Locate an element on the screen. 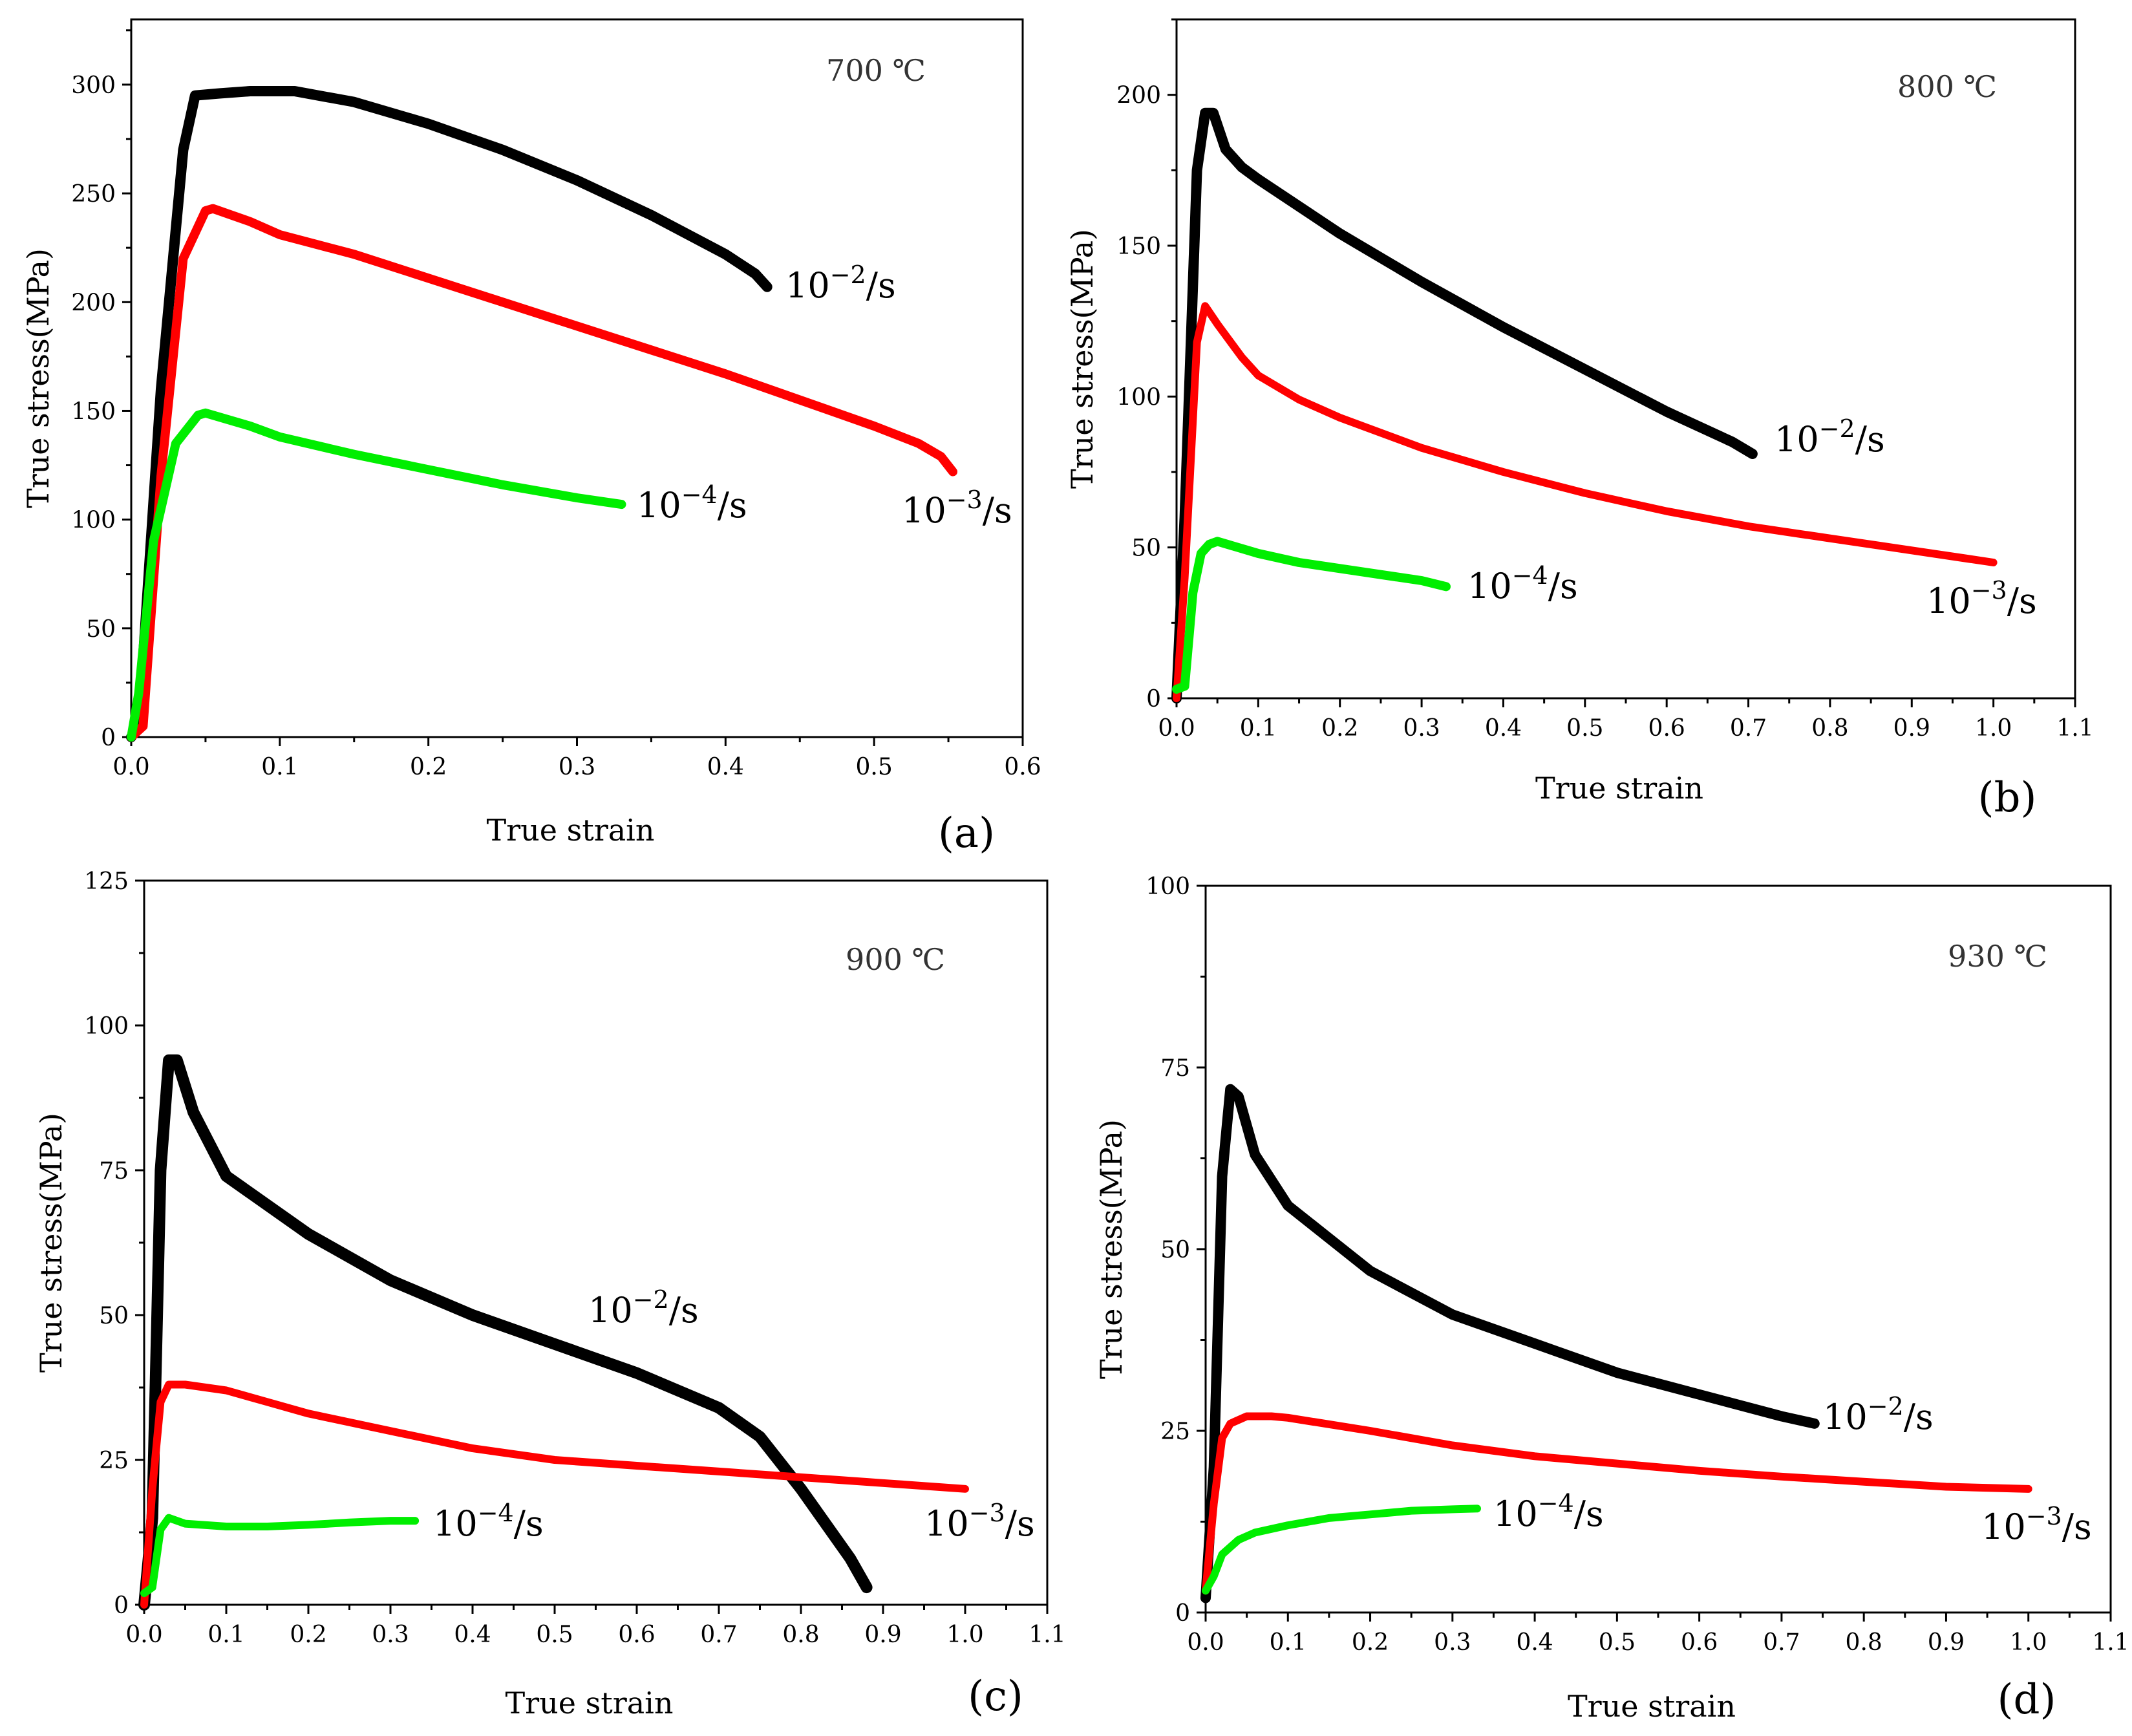 The height and width of the screenshot is (1736, 2132). y-tick-label: 125 is located at coordinates (107, 881).